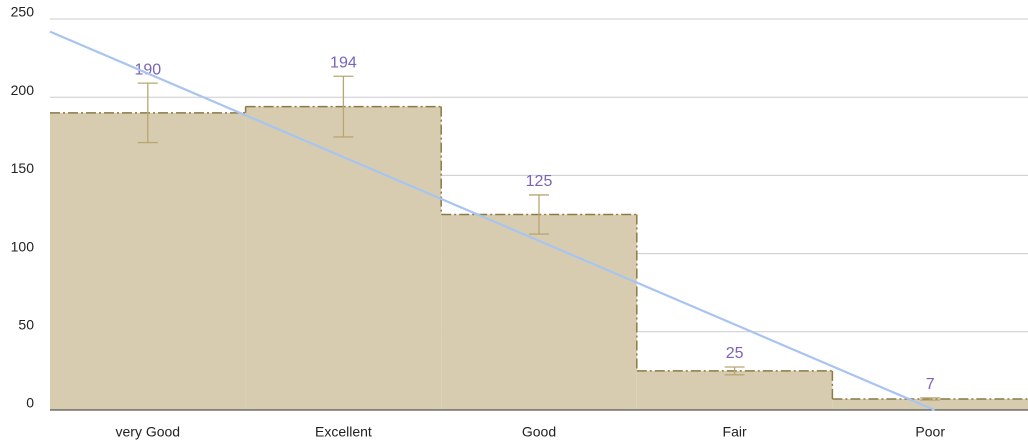 The height and width of the screenshot is (443, 1028). Describe the element at coordinates (343, 62) in the screenshot. I see `data-label: 194` at that location.